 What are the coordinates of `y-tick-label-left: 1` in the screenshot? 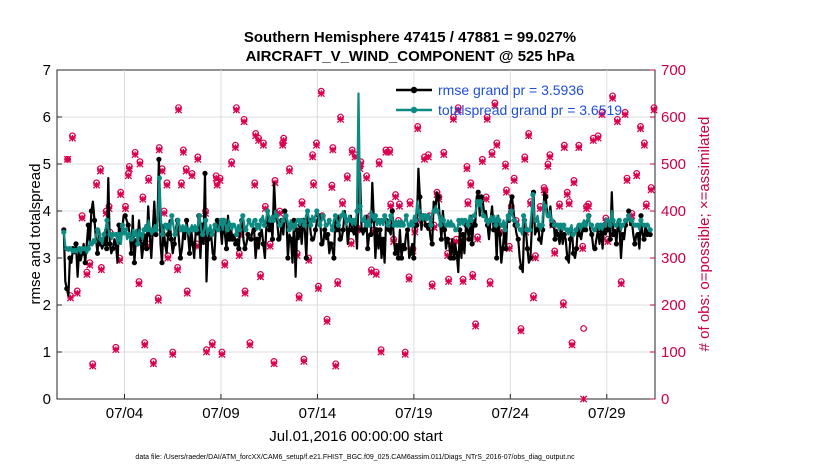 It's located at (47, 352).